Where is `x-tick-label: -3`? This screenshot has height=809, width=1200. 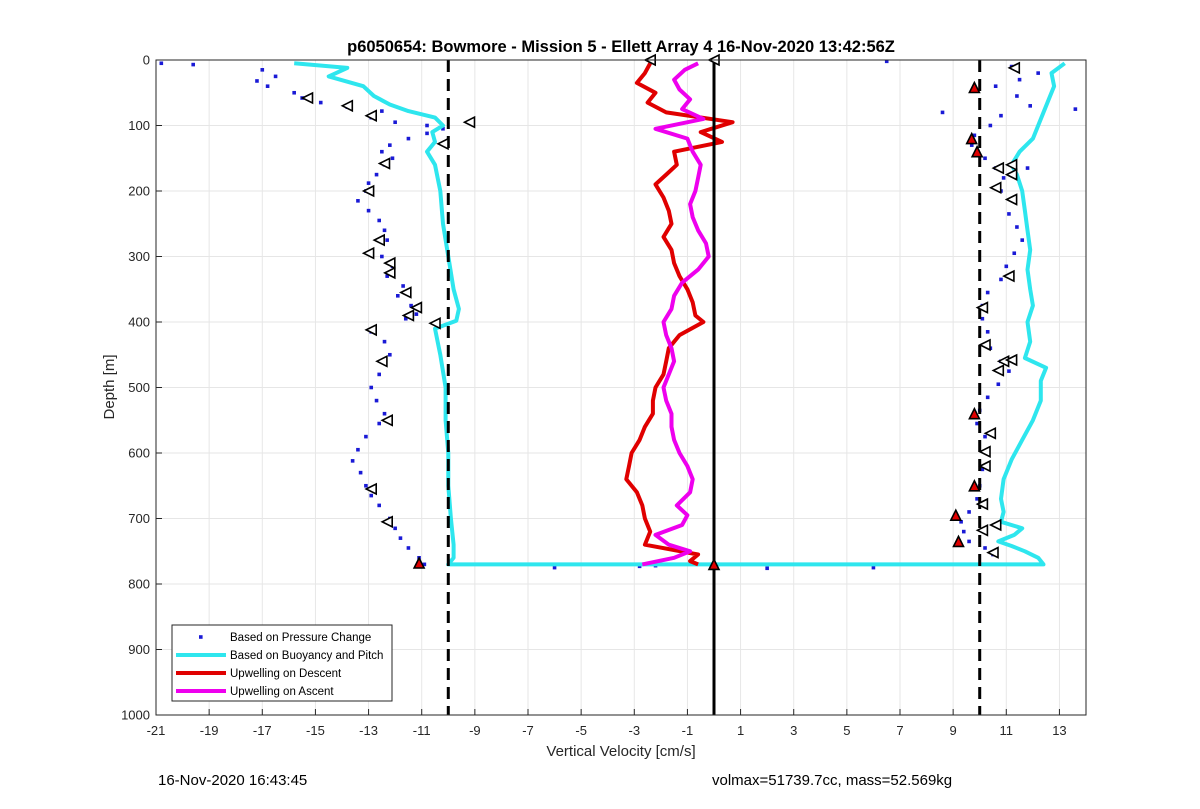 x-tick-label: -3 is located at coordinates (635, 730).